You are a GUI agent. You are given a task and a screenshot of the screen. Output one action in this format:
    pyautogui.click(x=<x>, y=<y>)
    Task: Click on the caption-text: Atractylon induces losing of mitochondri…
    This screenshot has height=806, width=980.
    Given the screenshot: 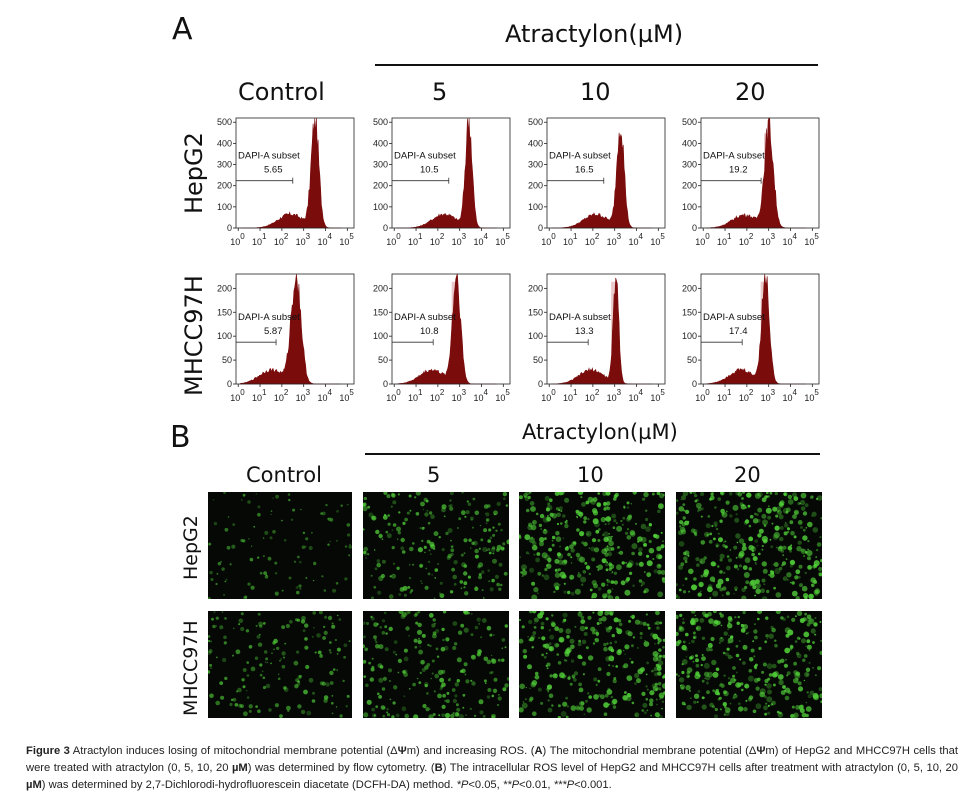 What is the action you would take?
    pyautogui.click(x=233, y=751)
    